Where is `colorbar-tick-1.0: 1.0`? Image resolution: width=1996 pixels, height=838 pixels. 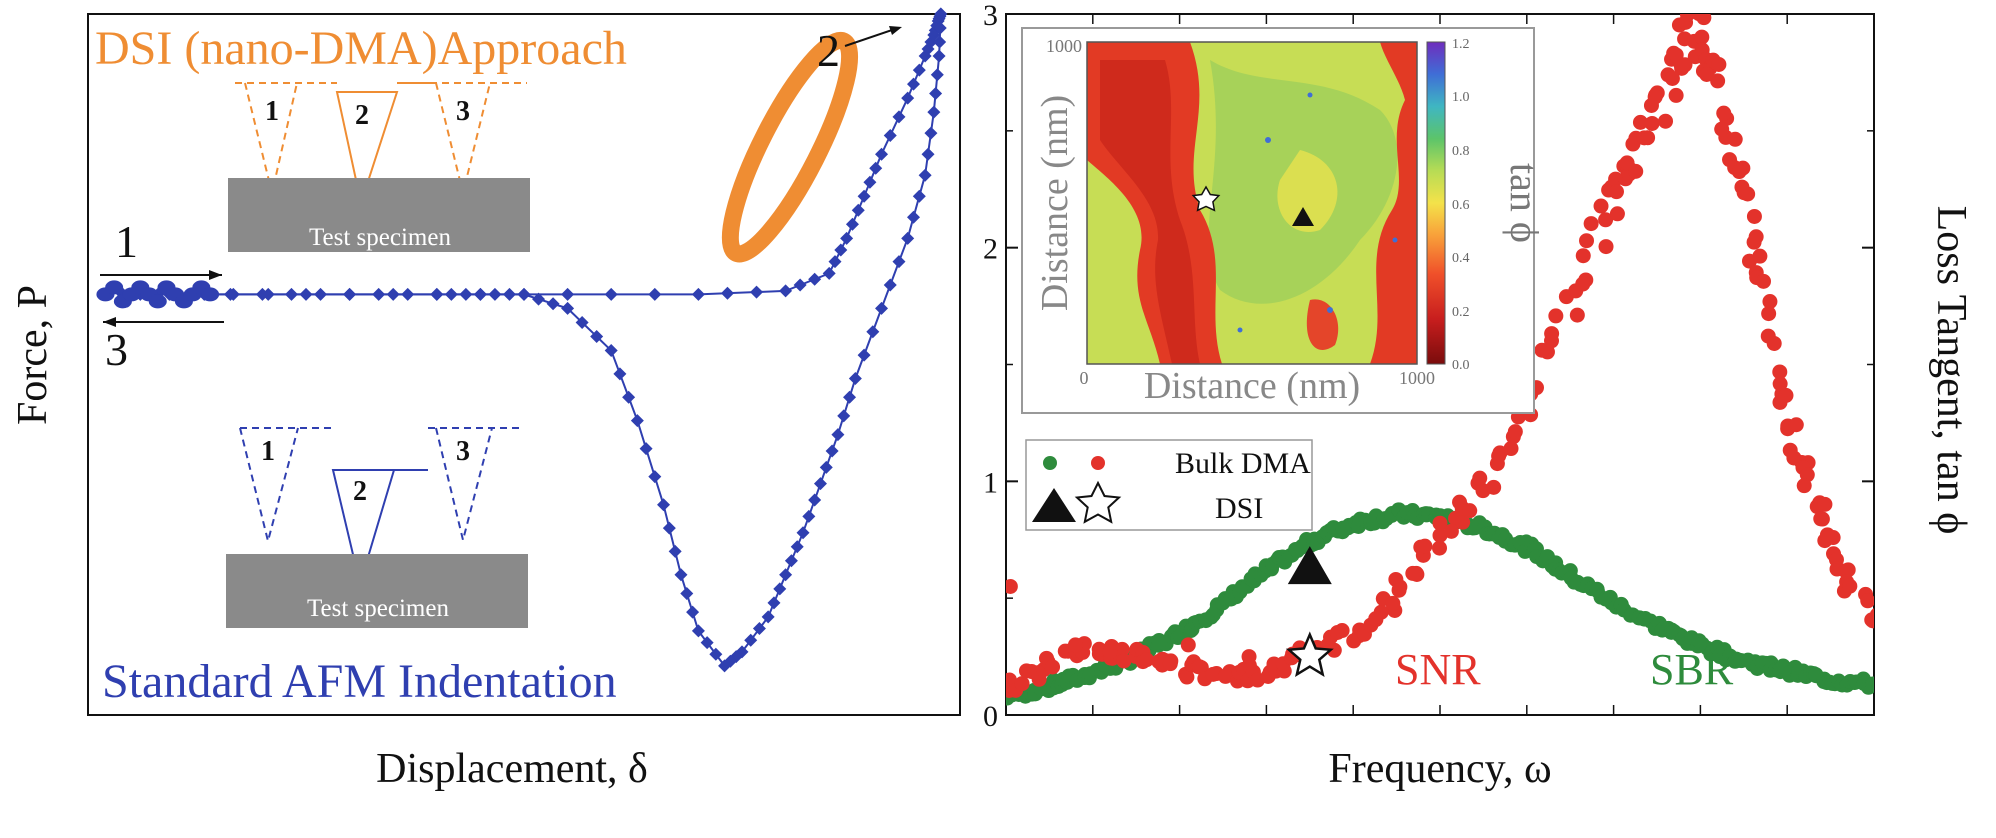 colorbar-tick-1.0: 1.0 is located at coordinates (1461, 97).